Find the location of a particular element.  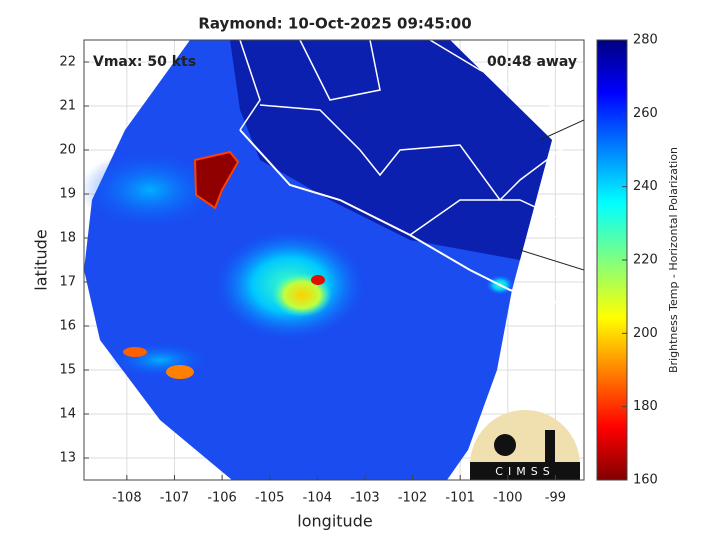

annotation: Vmax: 50 kts is located at coordinates (144, 62).